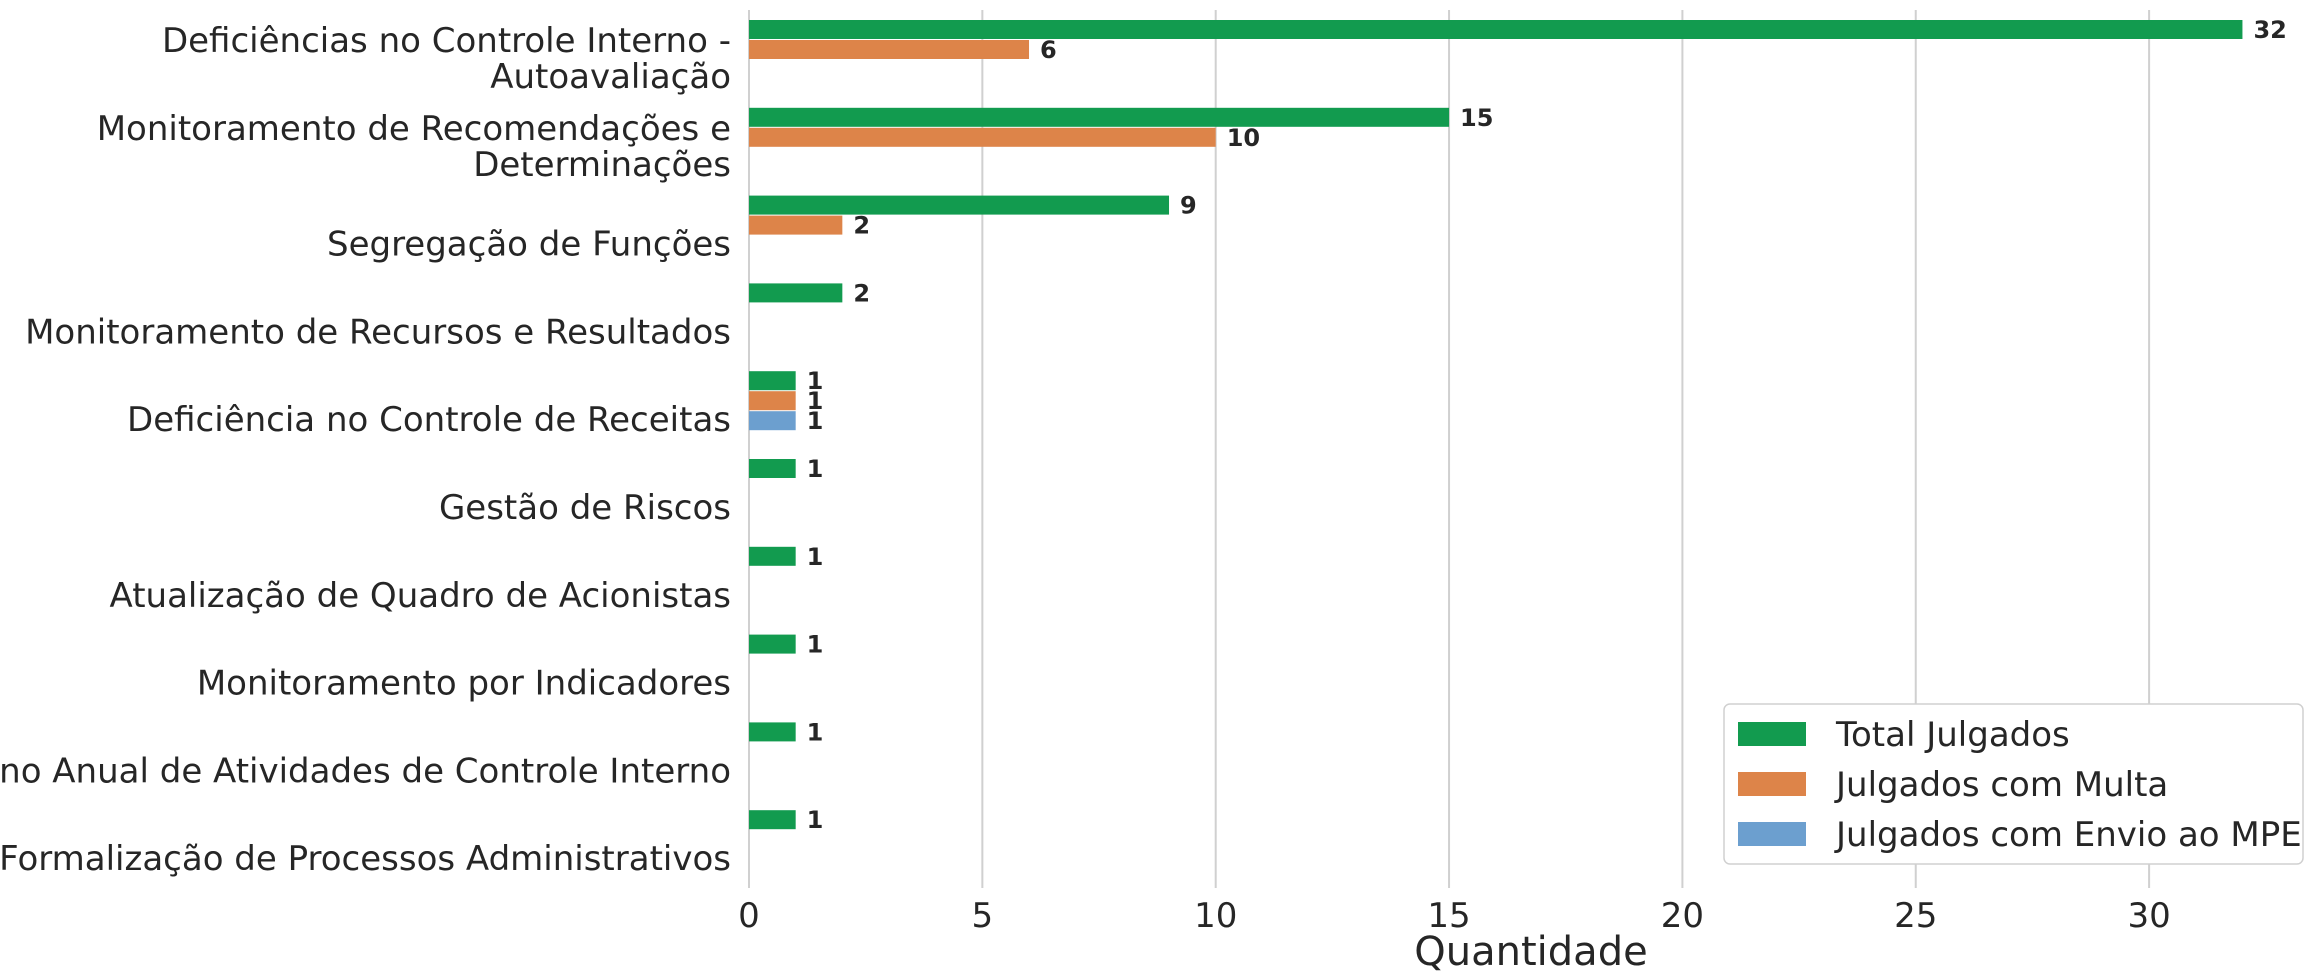 Image resolution: width=2313 pixels, height=974 pixels. I want to click on x-tick-labels: 0 5 10 15 20 25 30, so click(1454, 916).